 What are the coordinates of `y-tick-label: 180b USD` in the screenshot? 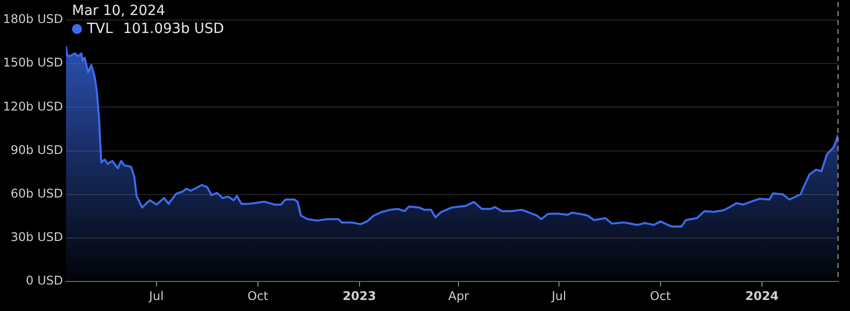 It's located at (32, 19).